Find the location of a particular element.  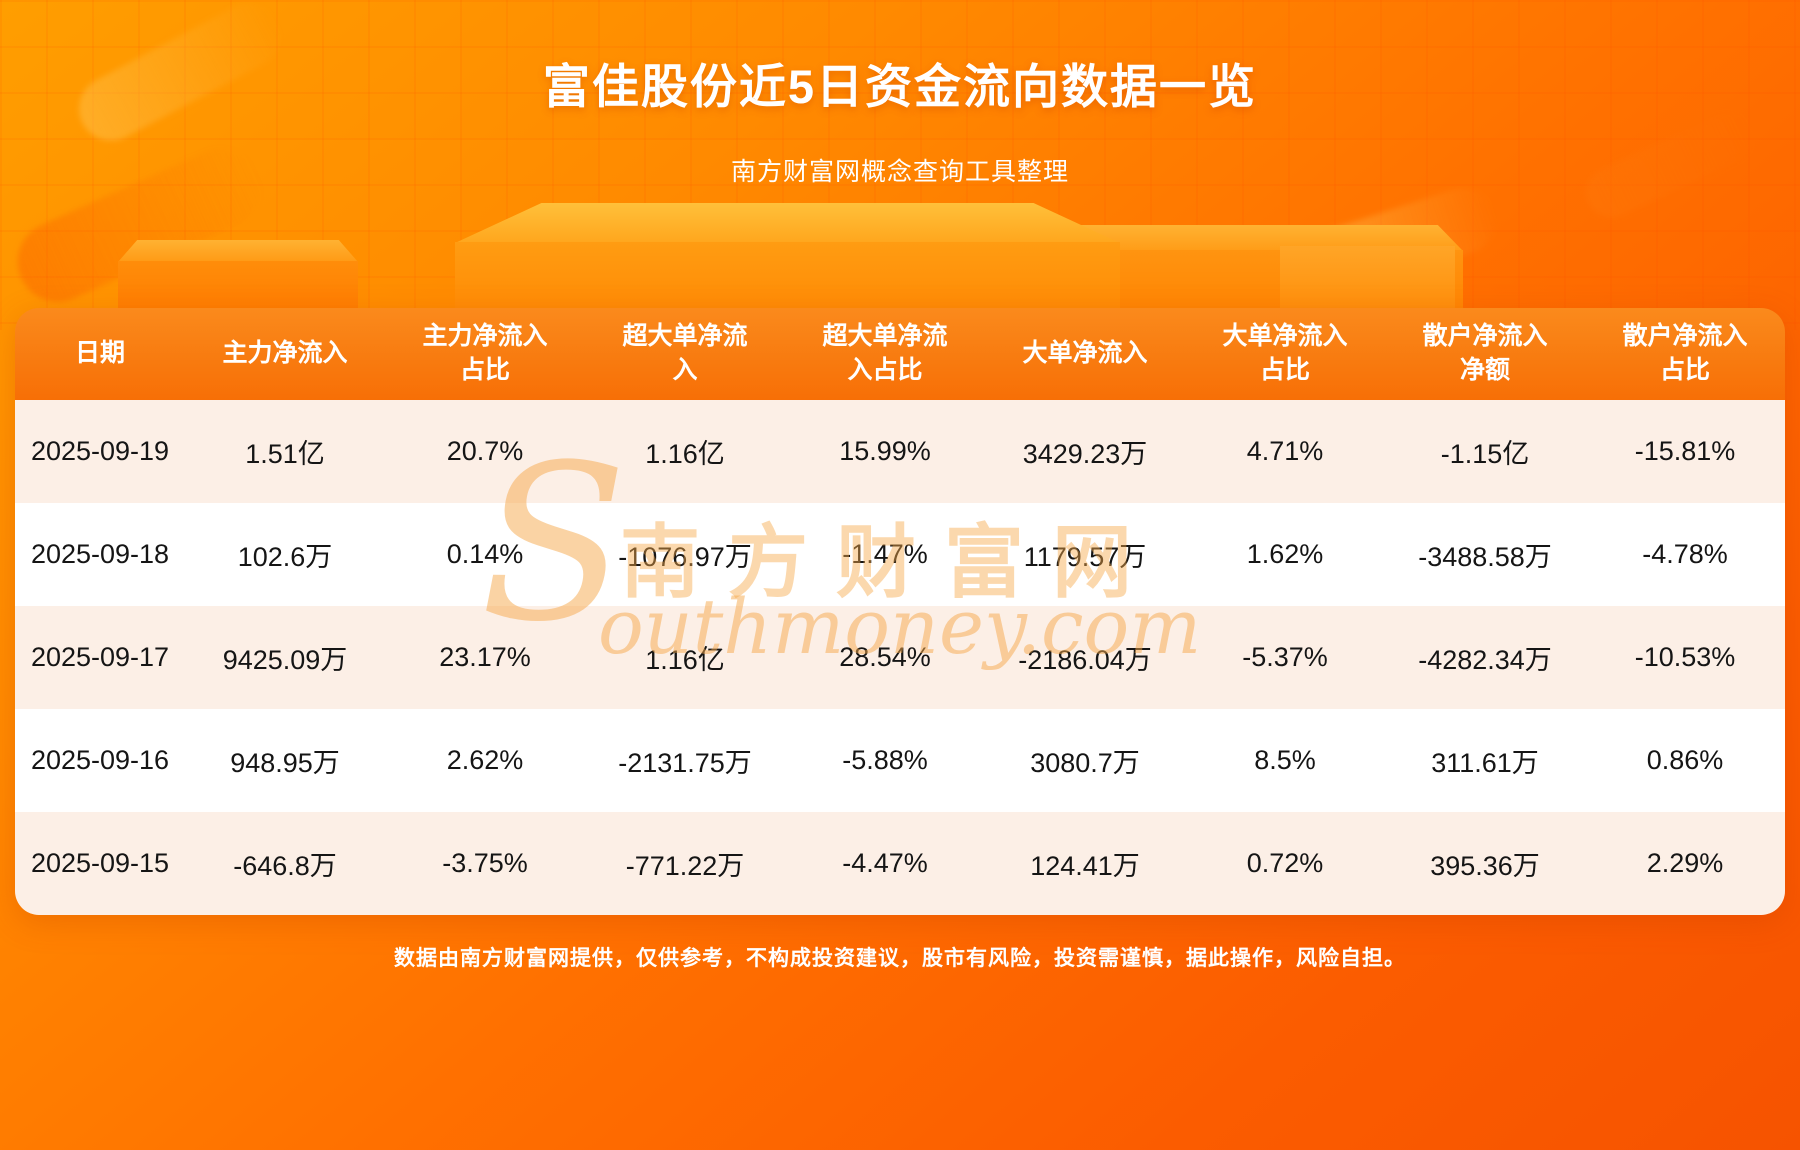

value-cell: 9425.09万 is located at coordinates (285, 660).